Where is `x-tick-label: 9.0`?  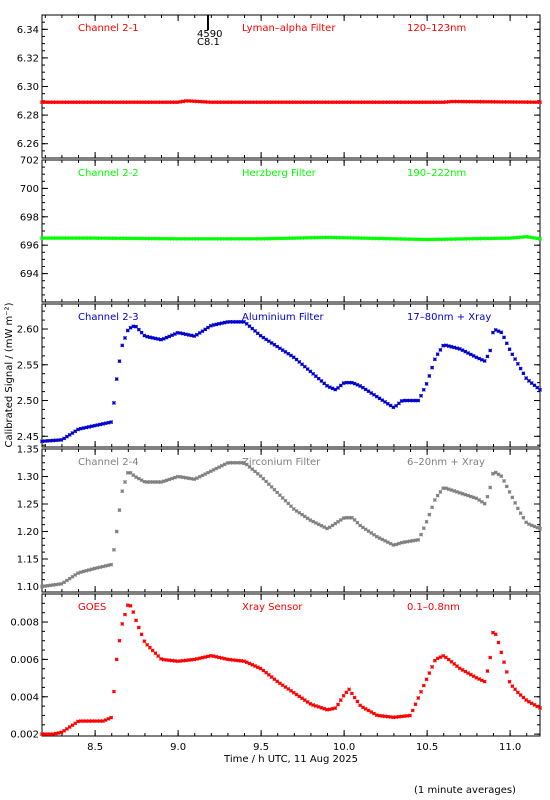
x-tick-label: 9.0 is located at coordinates (178, 747).